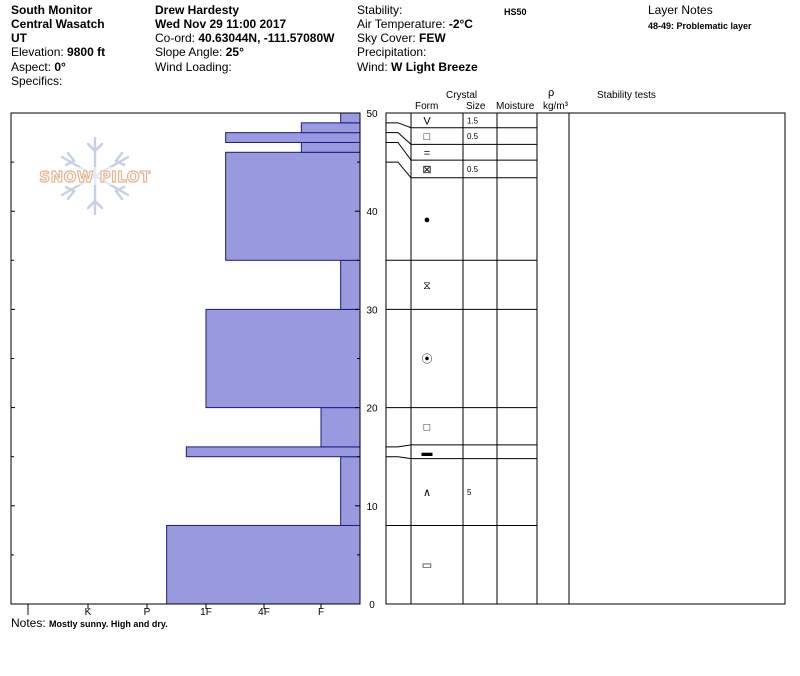 This screenshot has height=676, width=800. What do you see at coordinates (626, 95) in the screenshot?
I see `stability-tests-header: Stability tests` at bounding box center [626, 95].